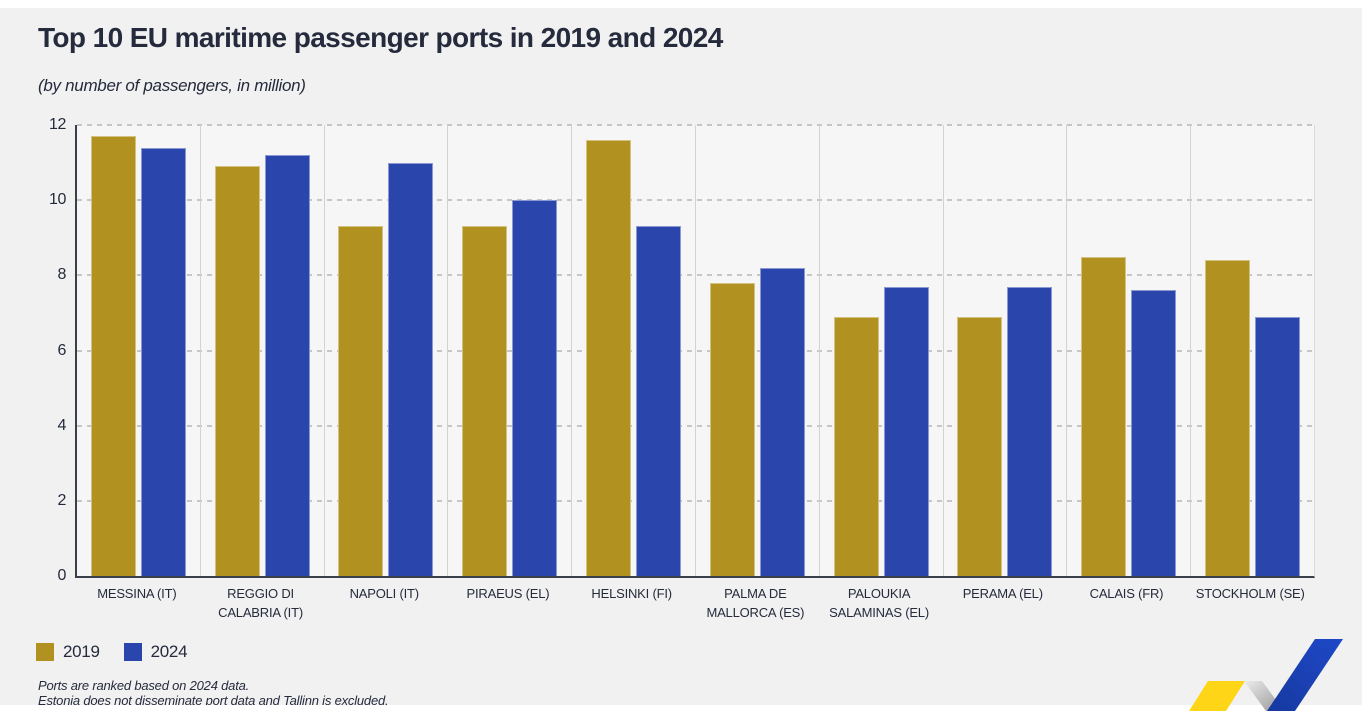 The image size is (1362, 711). I want to click on y-tick-label: 6, so click(62, 350).